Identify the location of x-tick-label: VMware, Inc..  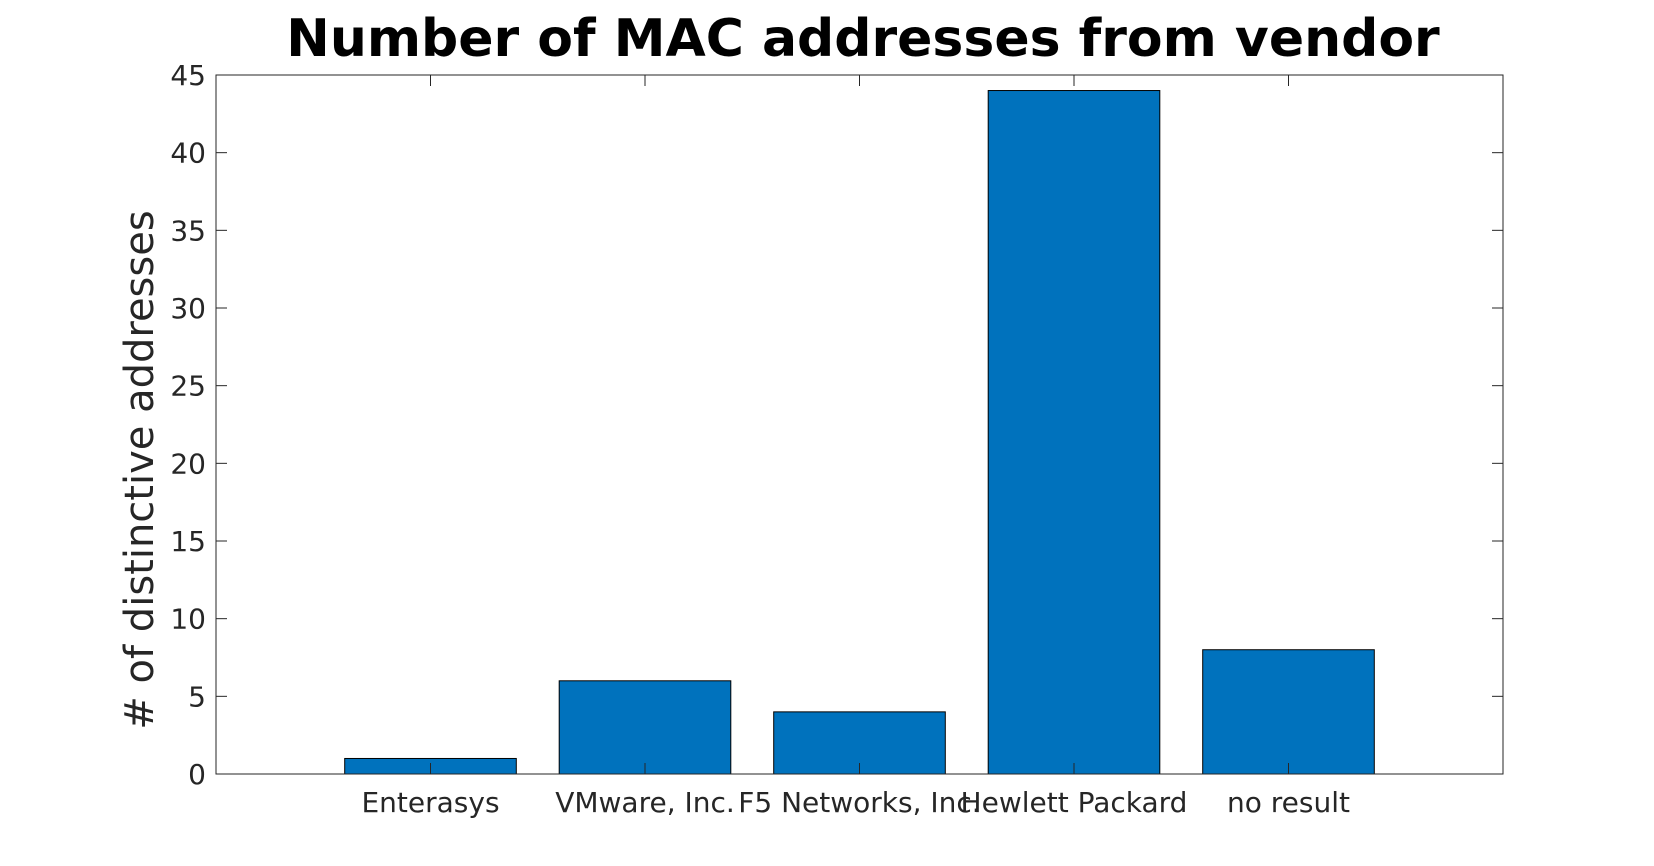
(645, 802).